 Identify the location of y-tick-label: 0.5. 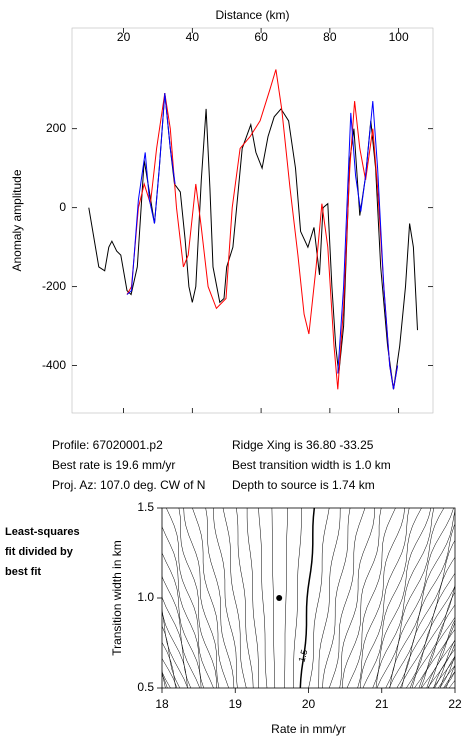
(145, 687).